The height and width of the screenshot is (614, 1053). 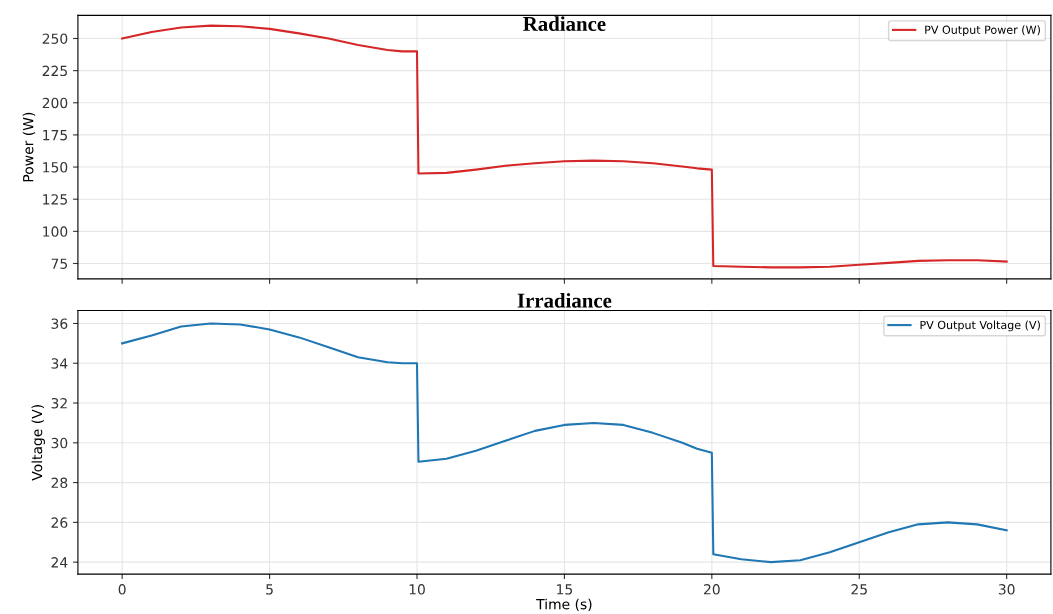 I want to click on y-tick-label: 26, so click(x=59, y=522).